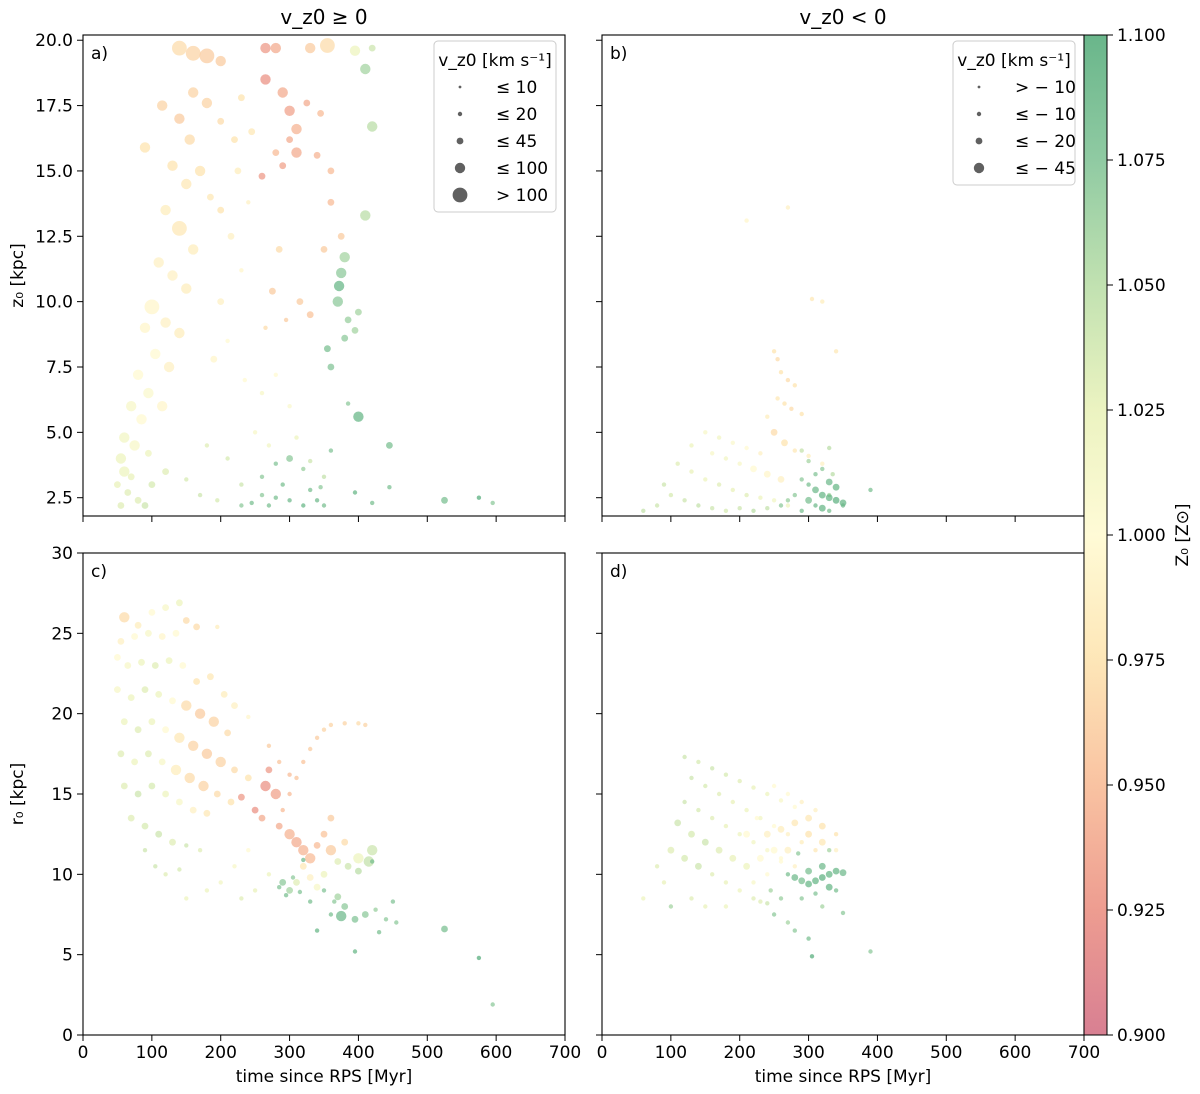  What do you see at coordinates (54, 237) in the screenshot?
I see `y-tick-label: 12.5` at bounding box center [54, 237].